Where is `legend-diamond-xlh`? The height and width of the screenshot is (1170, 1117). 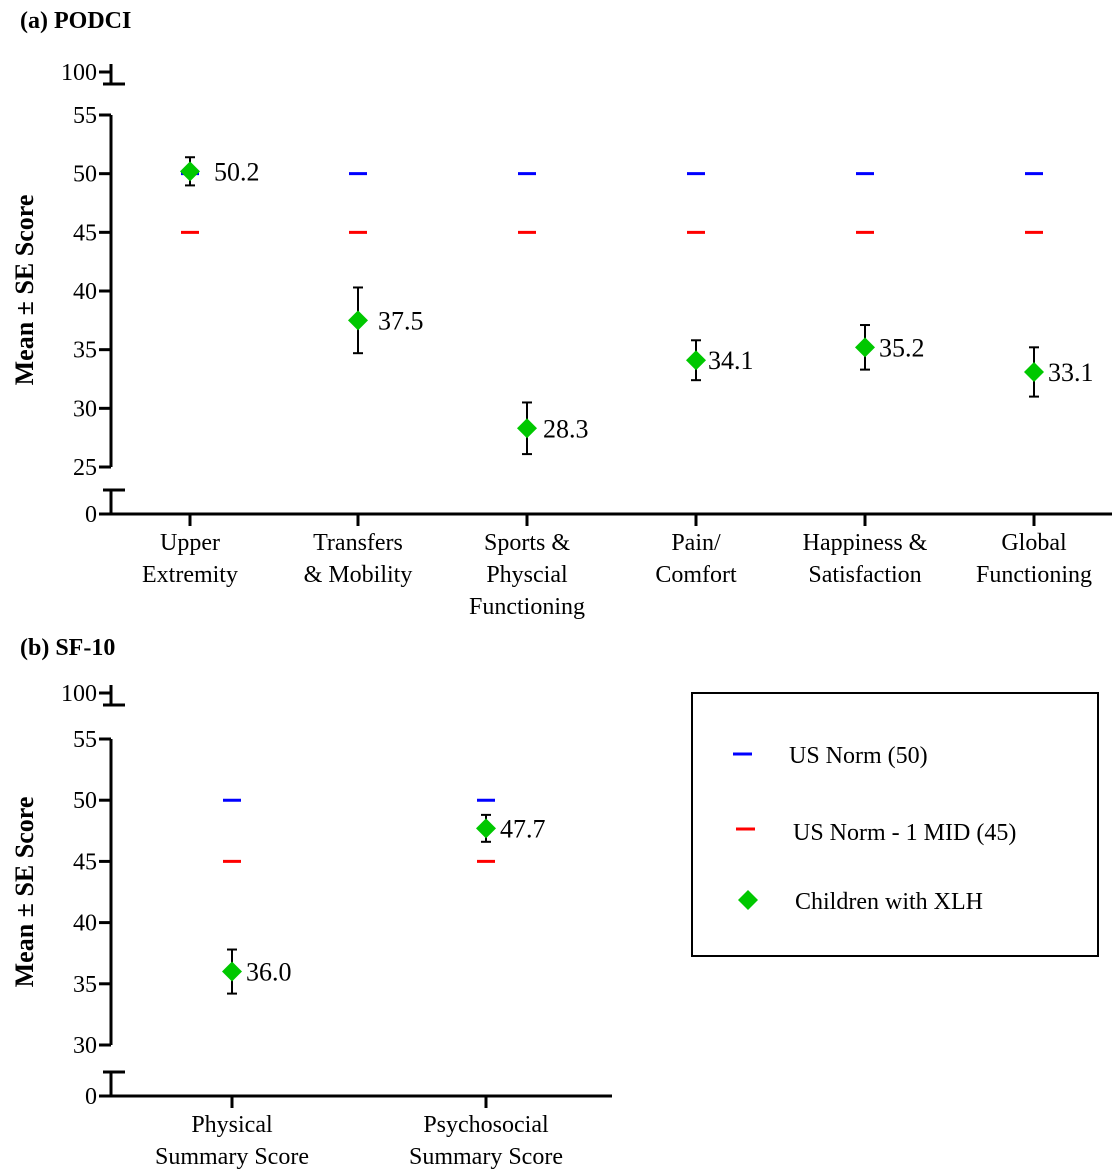 legend-diamond-xlh is located at coordinates (748, 900).